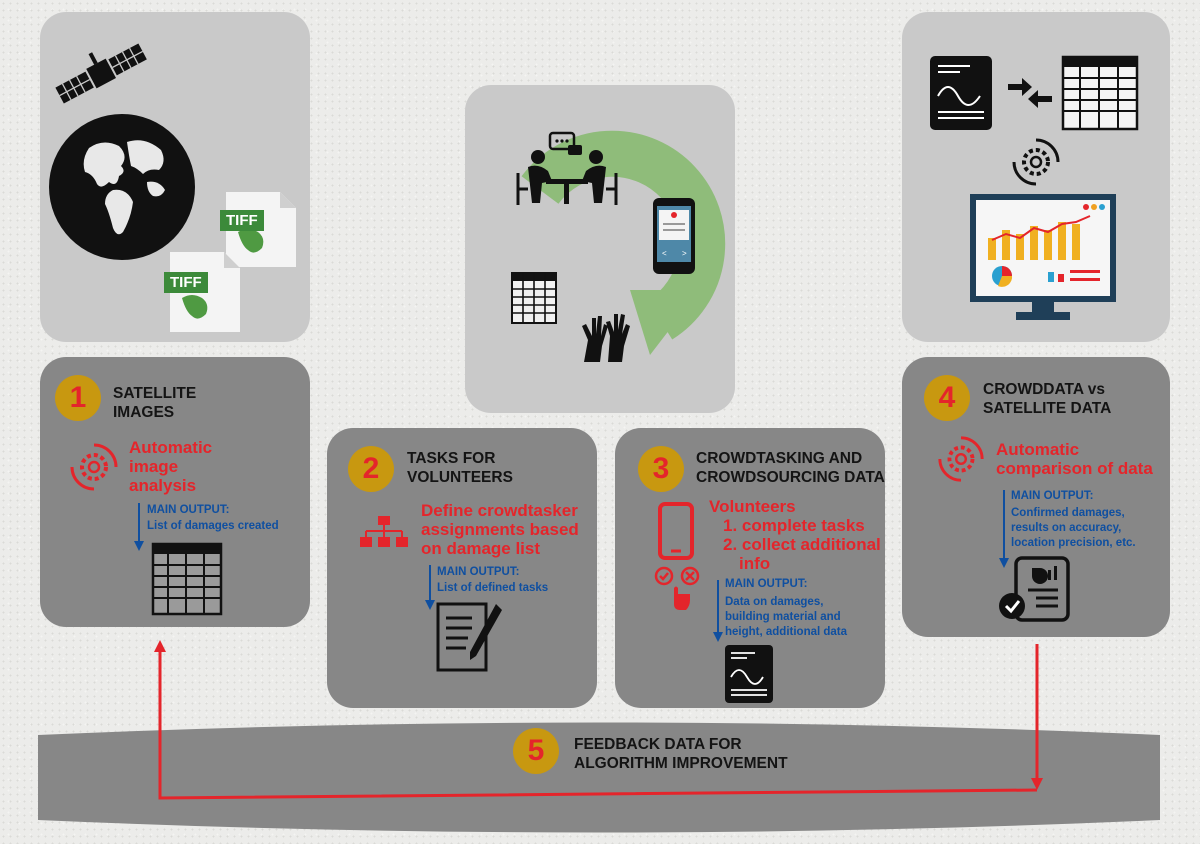  I want to click on compare-arrows-icon, so click(1030, 93).